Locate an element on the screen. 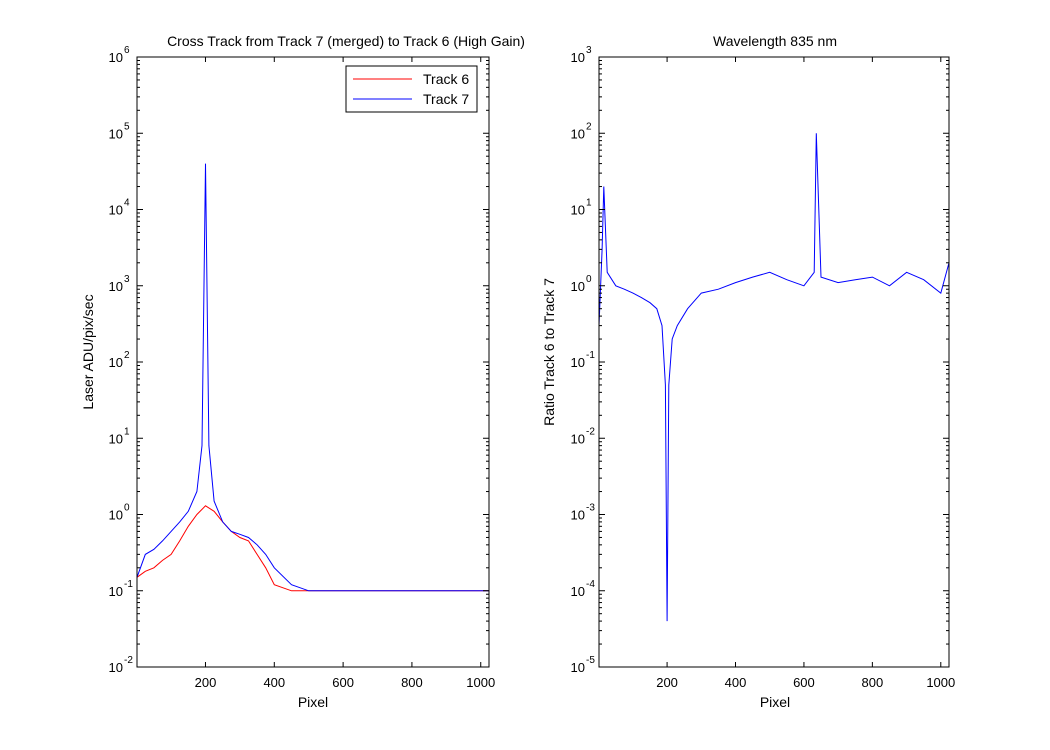  left-ytick-exponent: 1 is located at coordinates (127, 431).